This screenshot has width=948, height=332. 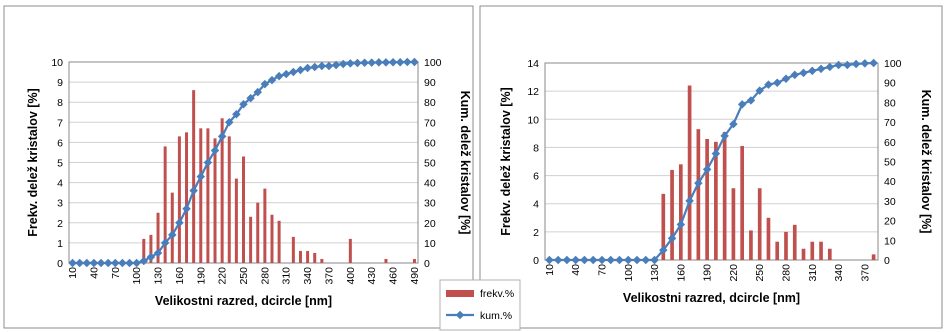 What do you see at coordinates (536, 205) in the screenshot?
I see `c2-y-tick-label: 4` at bounding box center [536, 205].